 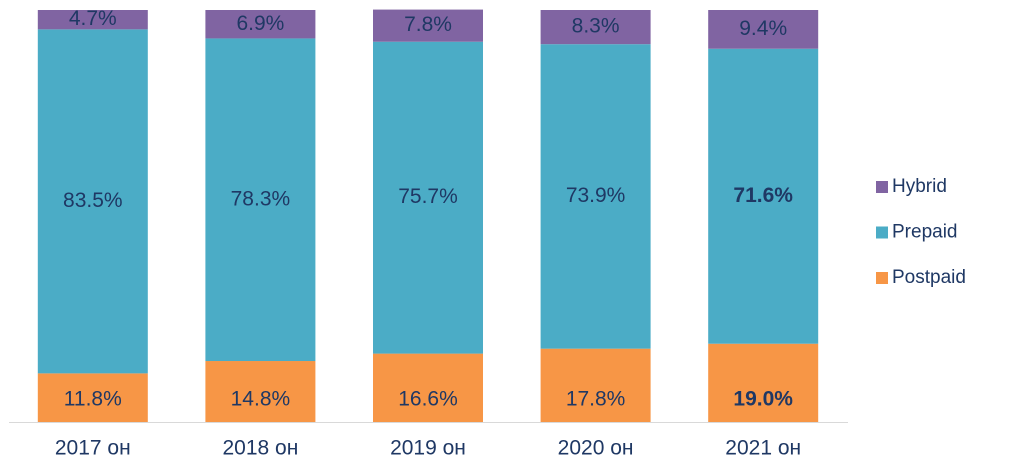 I want to click on data-label: 7.8%, so click(x=428, y=24).